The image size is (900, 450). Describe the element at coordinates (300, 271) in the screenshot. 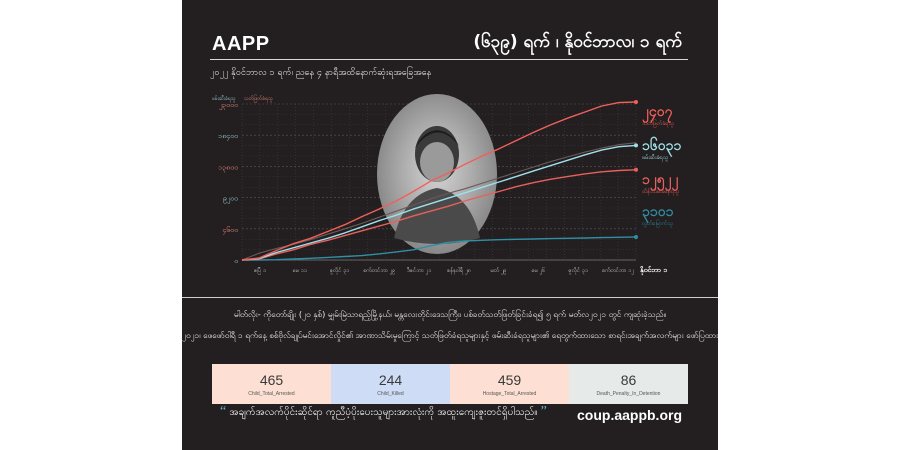

I see `x-tick-label: မေ ၁၁` at that location.